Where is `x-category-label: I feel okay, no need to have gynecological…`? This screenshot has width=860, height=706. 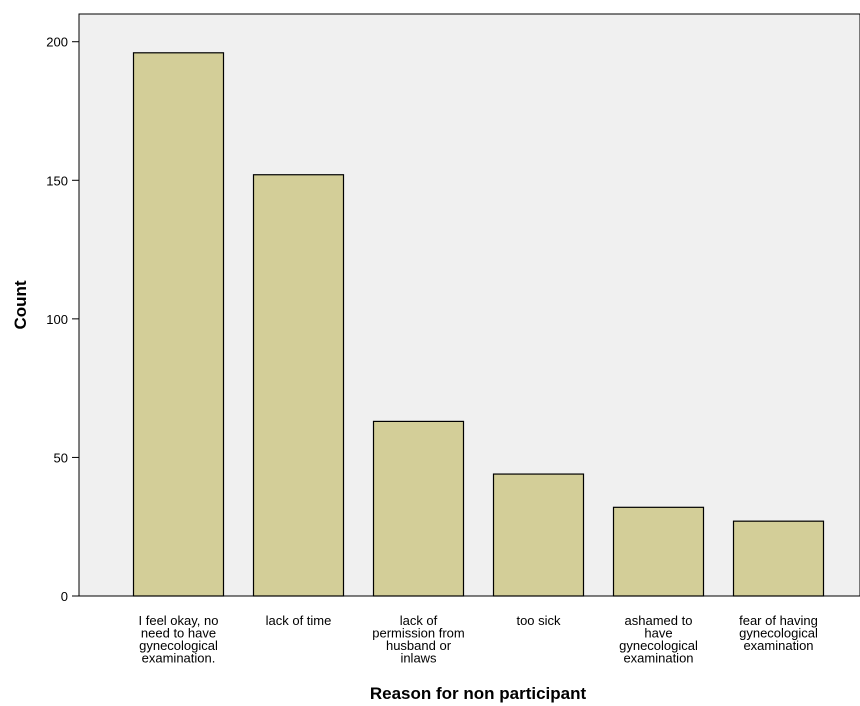
x-category-label: I feel okay, no need to have gynecological… is located at coordinates (179, 639).